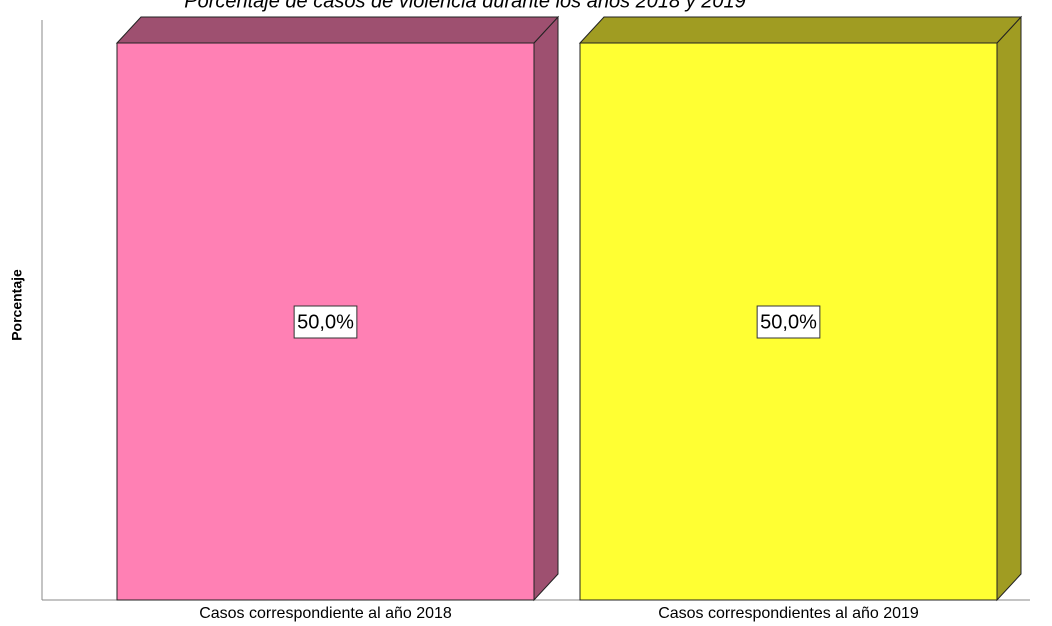  I want to click on x-tick-label: Casos correspondiente al año 2018, so click(325, 613).